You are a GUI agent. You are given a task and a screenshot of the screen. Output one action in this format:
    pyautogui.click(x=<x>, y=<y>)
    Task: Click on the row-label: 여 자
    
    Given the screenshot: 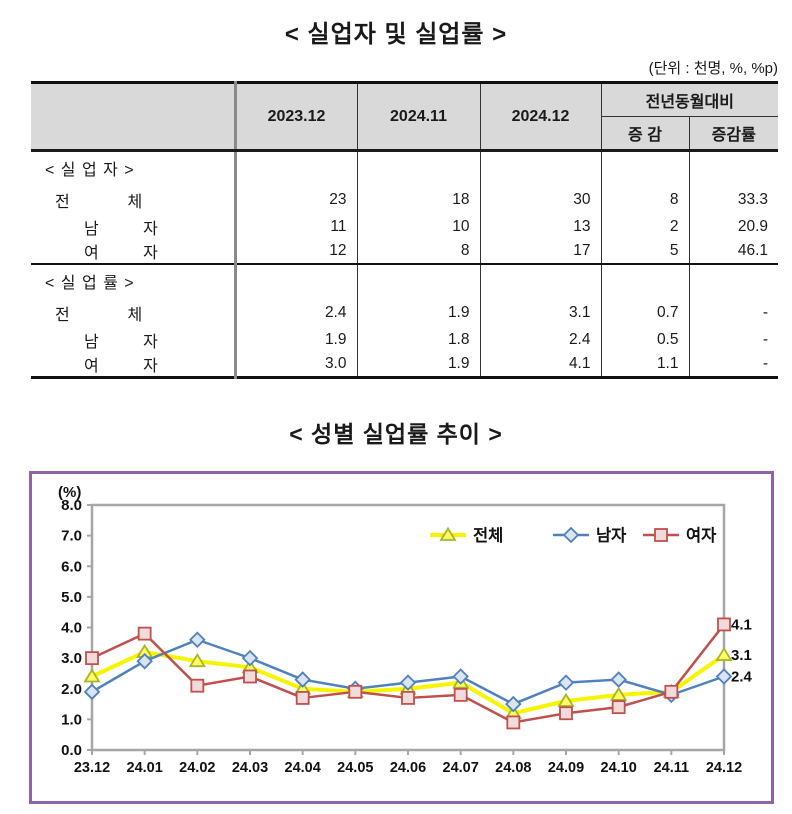 What is the action you would take?
    pyautogui.click(x=121, y=366)
    